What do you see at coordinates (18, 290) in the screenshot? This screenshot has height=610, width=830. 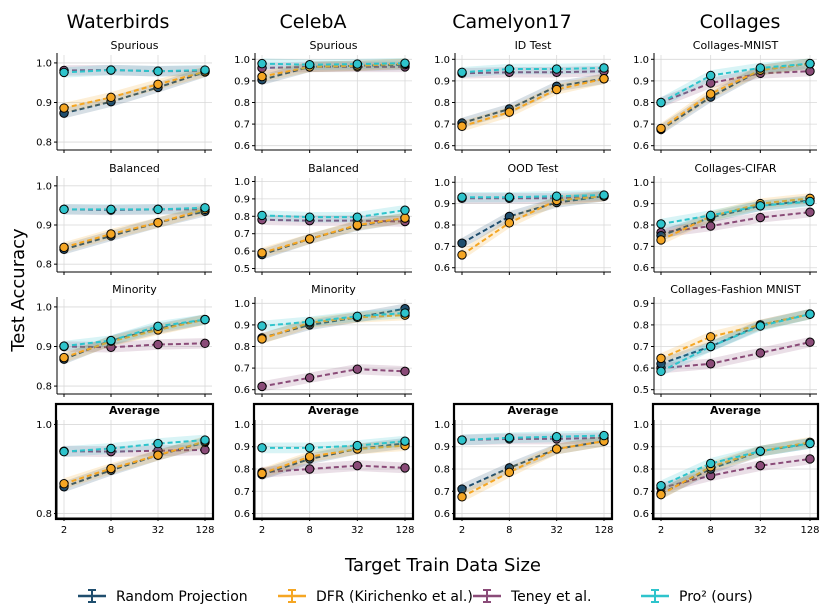 I see `y-axis-label: Test Accuracy` at bounding box center [18, 290].